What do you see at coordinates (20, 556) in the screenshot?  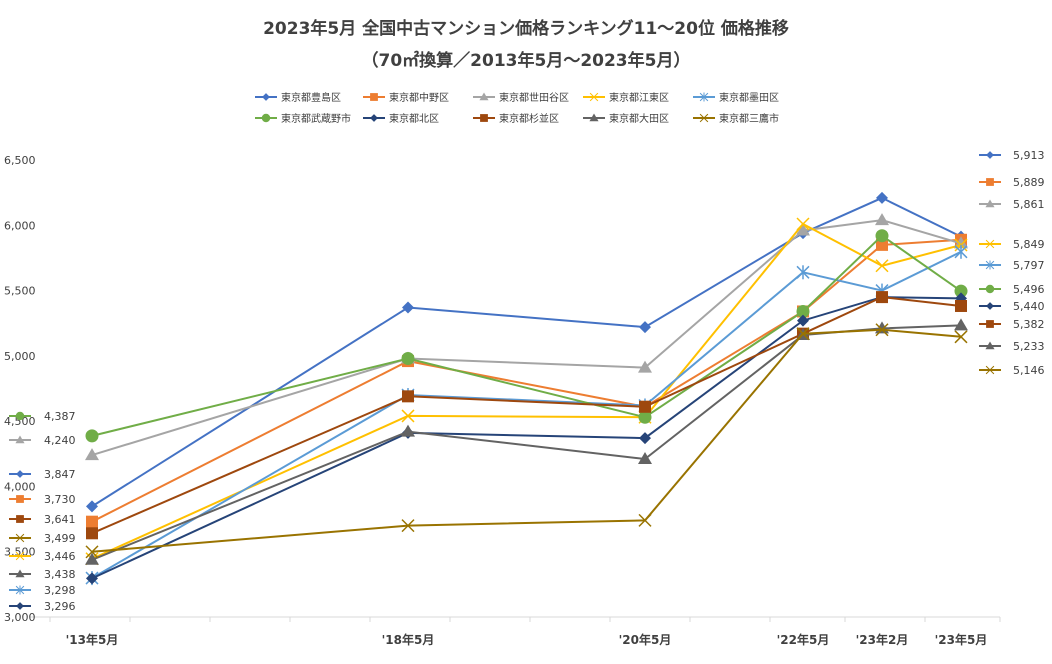 I see `start-key-3-marker` at bounding box center [20, 556].